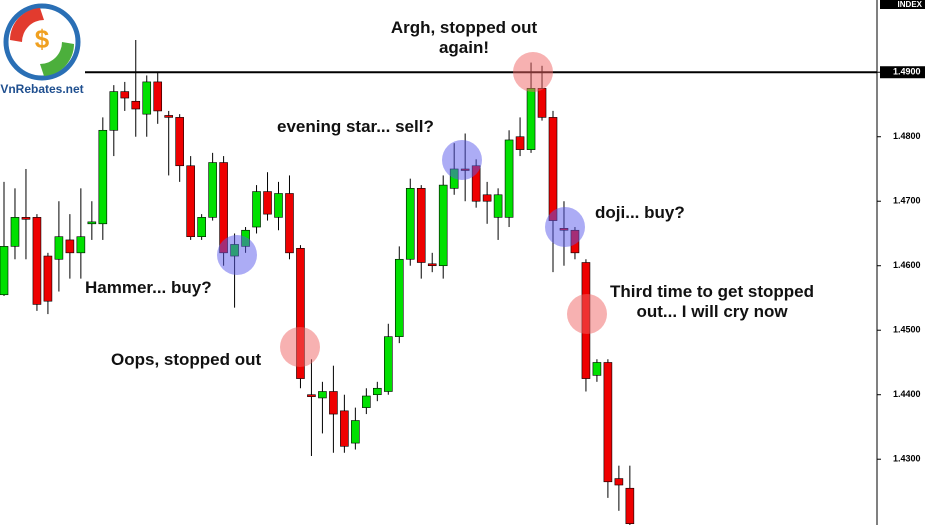 The width and height of the screenshot is (925, 525). What do you see at coordinates (907, 72) in the screenshot?
I see `y-tick-label: 1.4900` at bounding box center [907, 72].